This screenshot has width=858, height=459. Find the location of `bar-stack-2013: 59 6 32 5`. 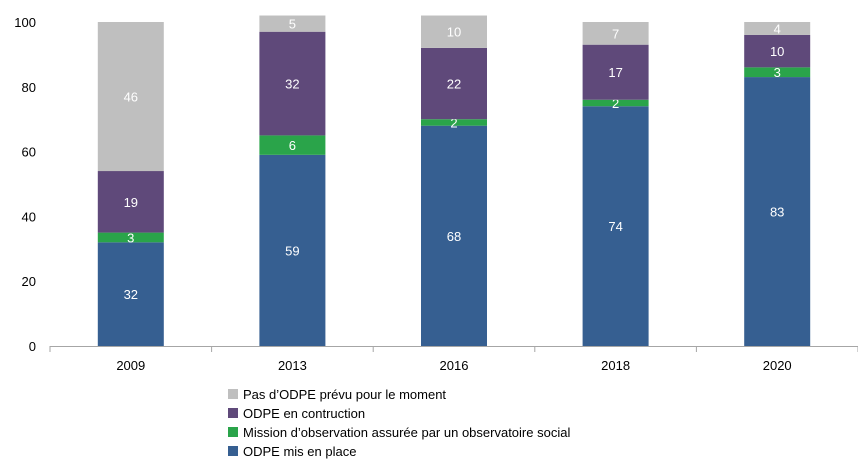

bar-stack-2013: 59 6 32 5 is located at coordinates (292, 180).